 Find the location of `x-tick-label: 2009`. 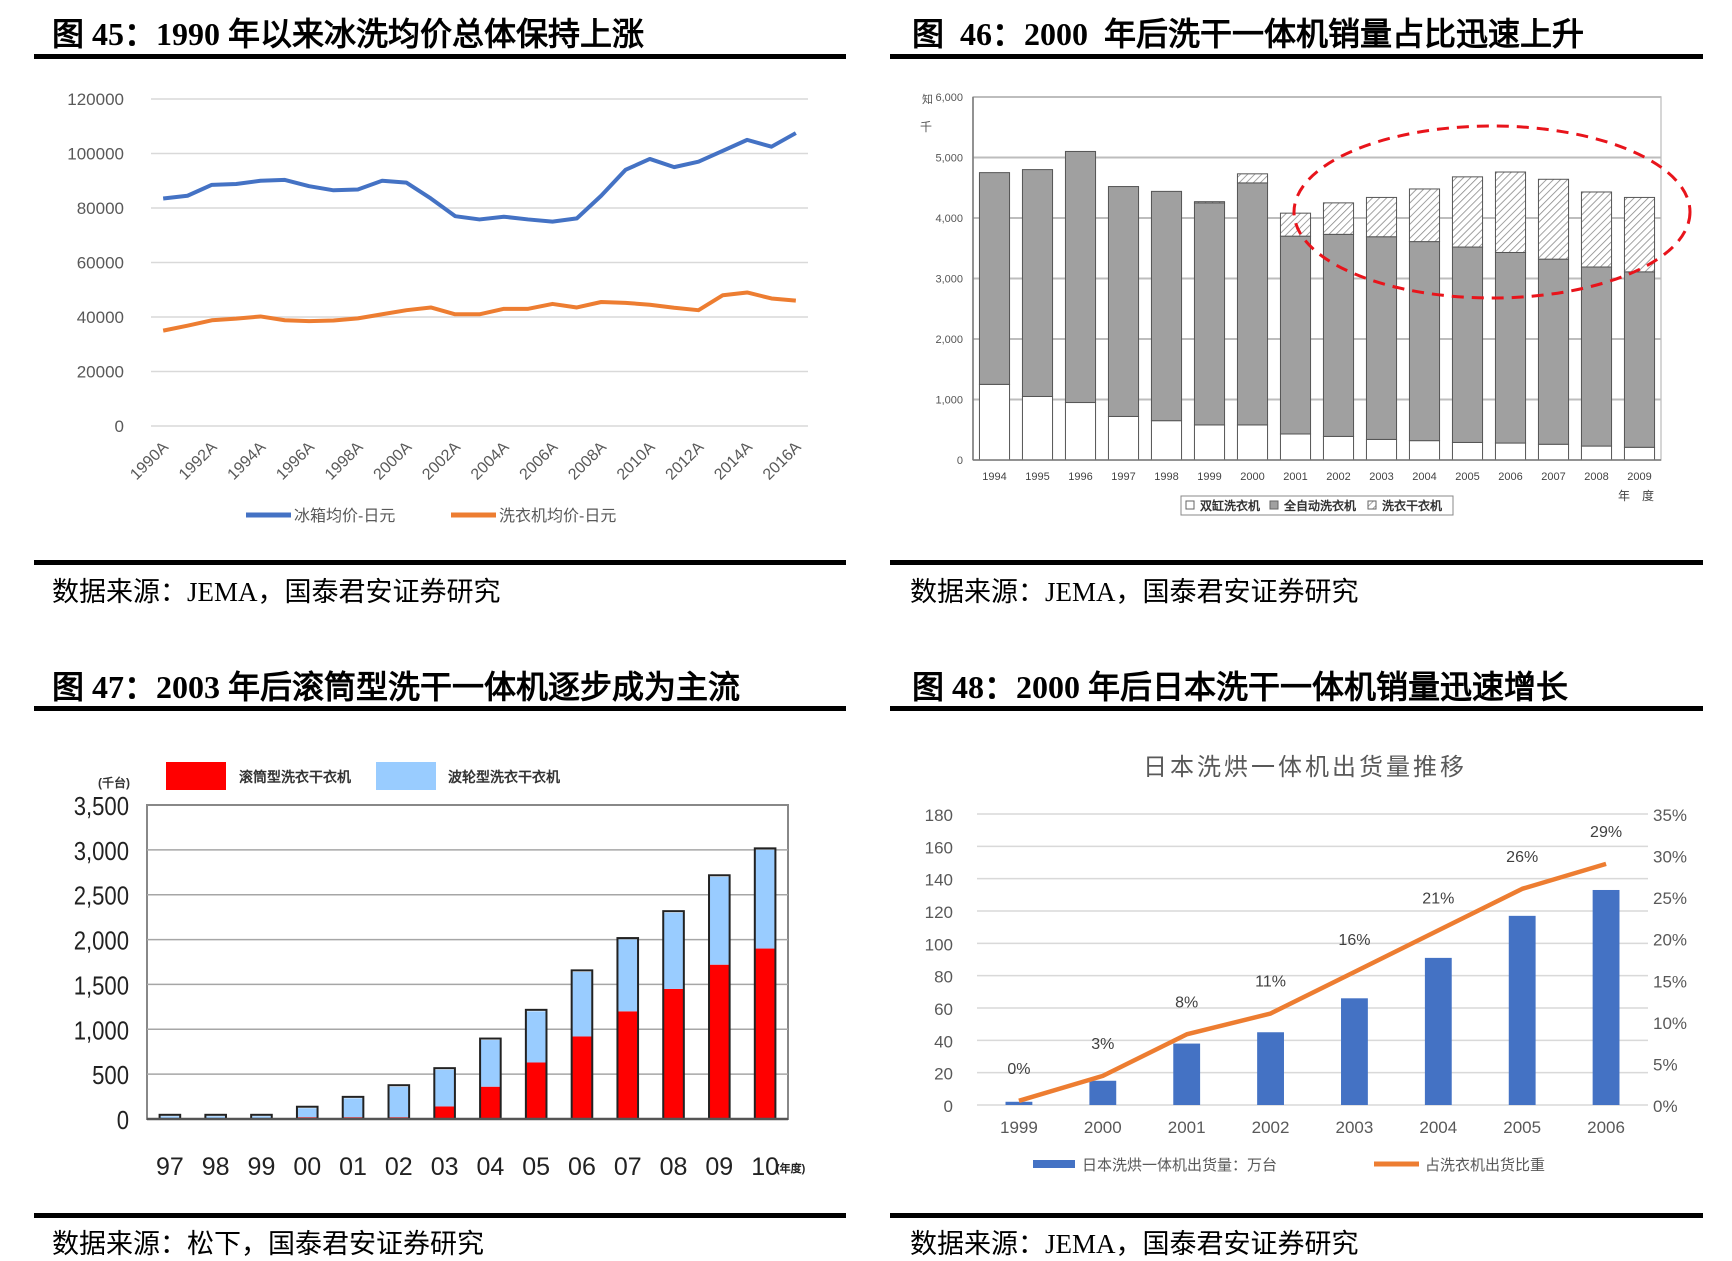

x-tick-label: 2009 is located at coordinates (1639, 477).